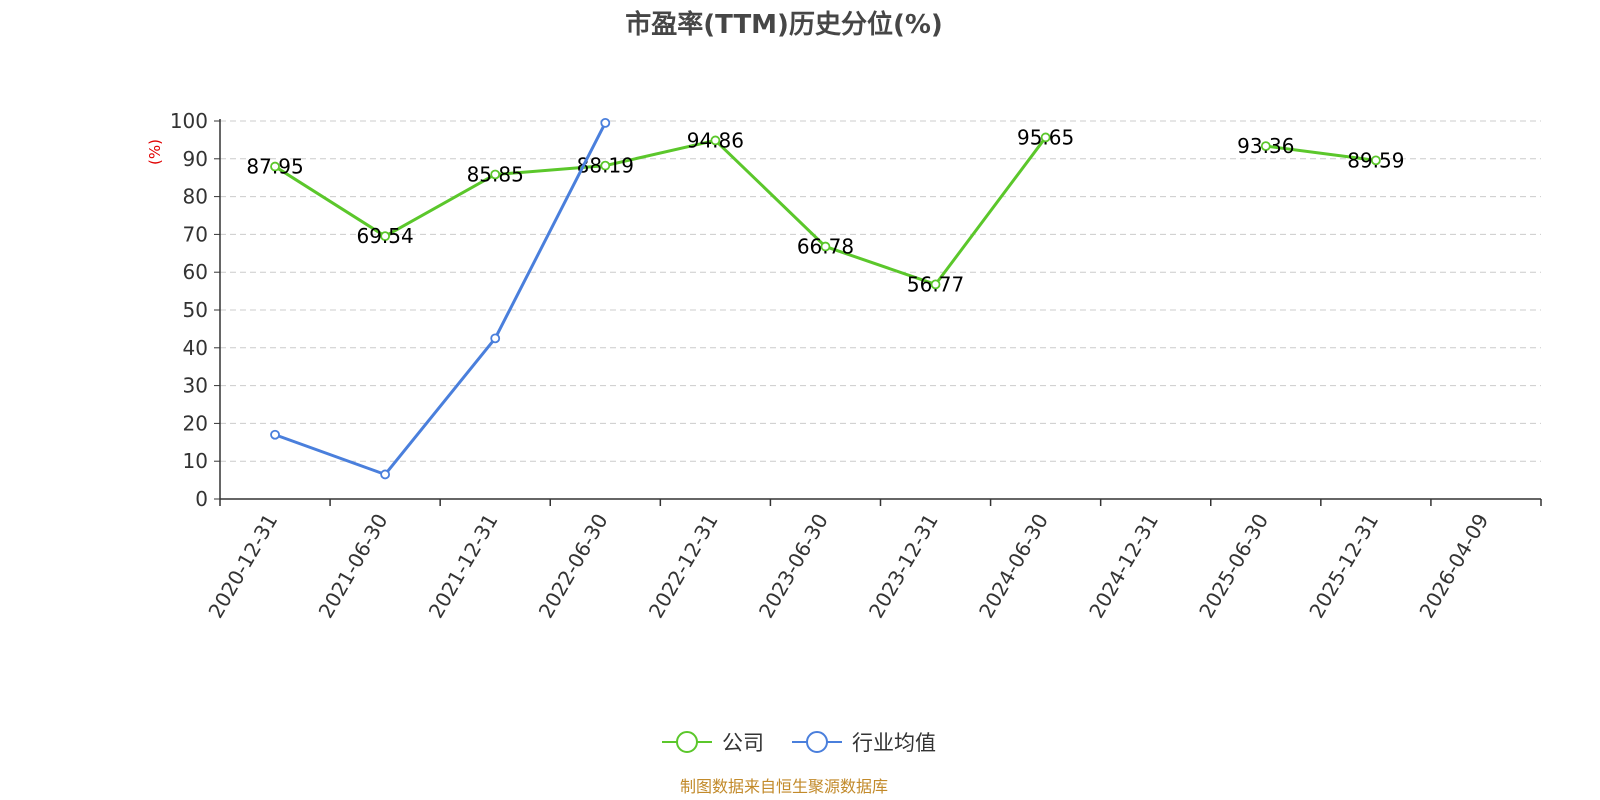  Describe the element at coordinates (195, 272) in the screenshot. I see `y-tick-label: 60` at that location.